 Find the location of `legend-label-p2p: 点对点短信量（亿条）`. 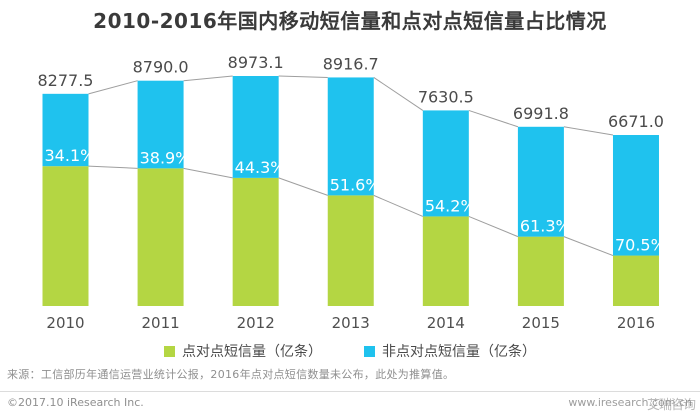

legend-label-p2p: 点对点短信量（亿条） is located at coordinates (252, 352).